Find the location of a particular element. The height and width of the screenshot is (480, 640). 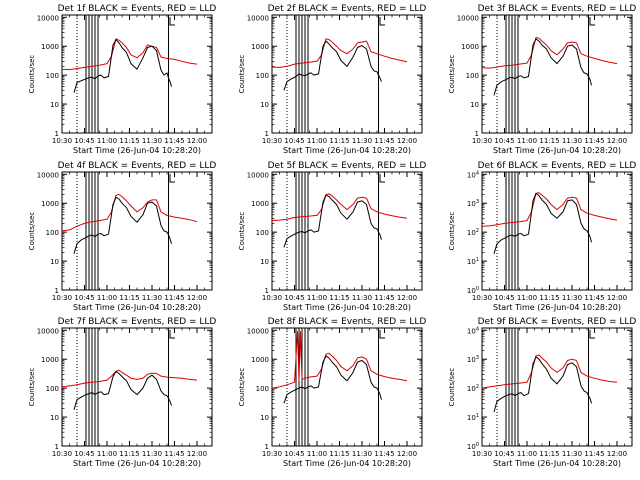

panel-title: Det 7f BLACK = Events, RED = LLD is located at coordinates (137, 322).